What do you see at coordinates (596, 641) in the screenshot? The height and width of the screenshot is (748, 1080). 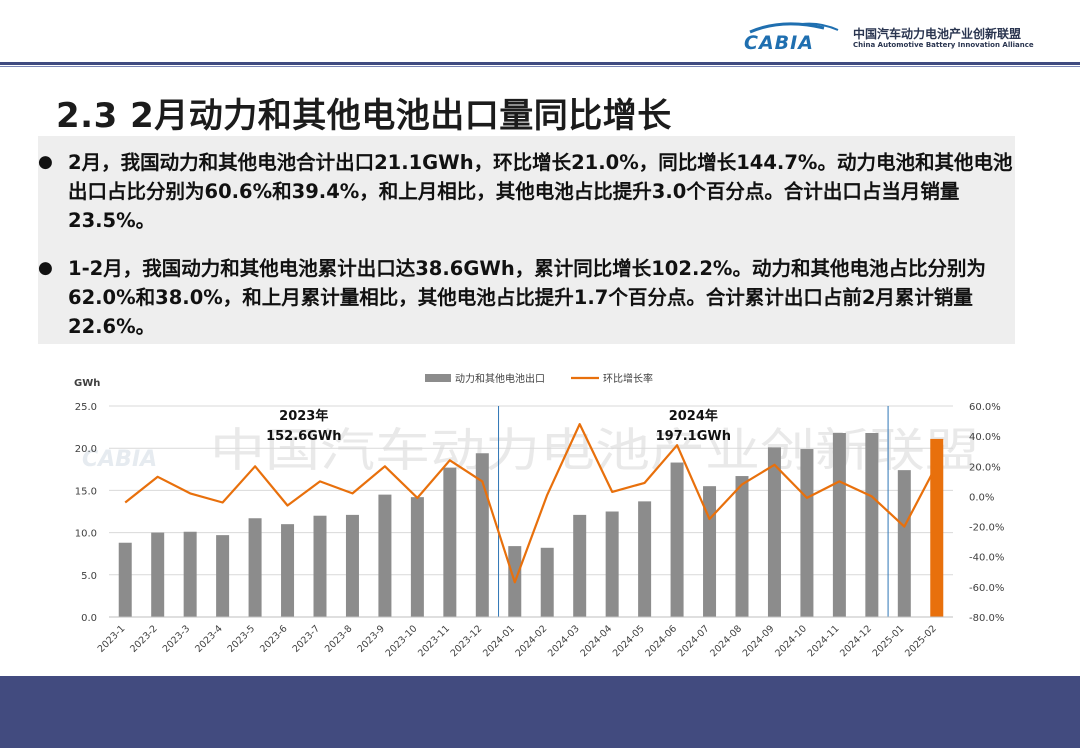 I see `x-tick-label: 2024-04` at bounding box center [596, 641].